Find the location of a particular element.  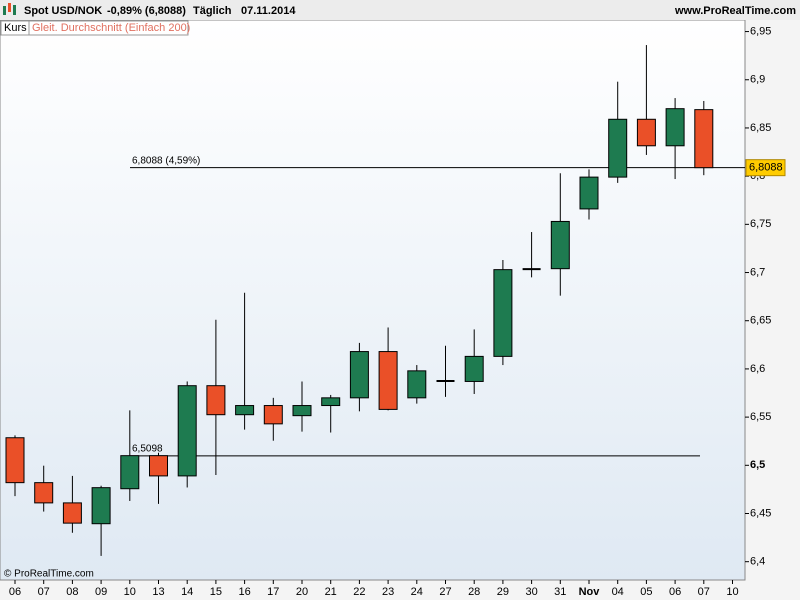

y-tick-label: 6,75 is located at coordinates (760, 224).